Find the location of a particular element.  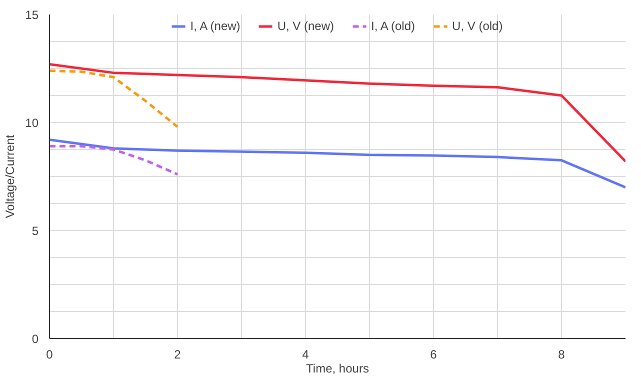

x-tick-label: 2 is located at coordinates (178, 355).